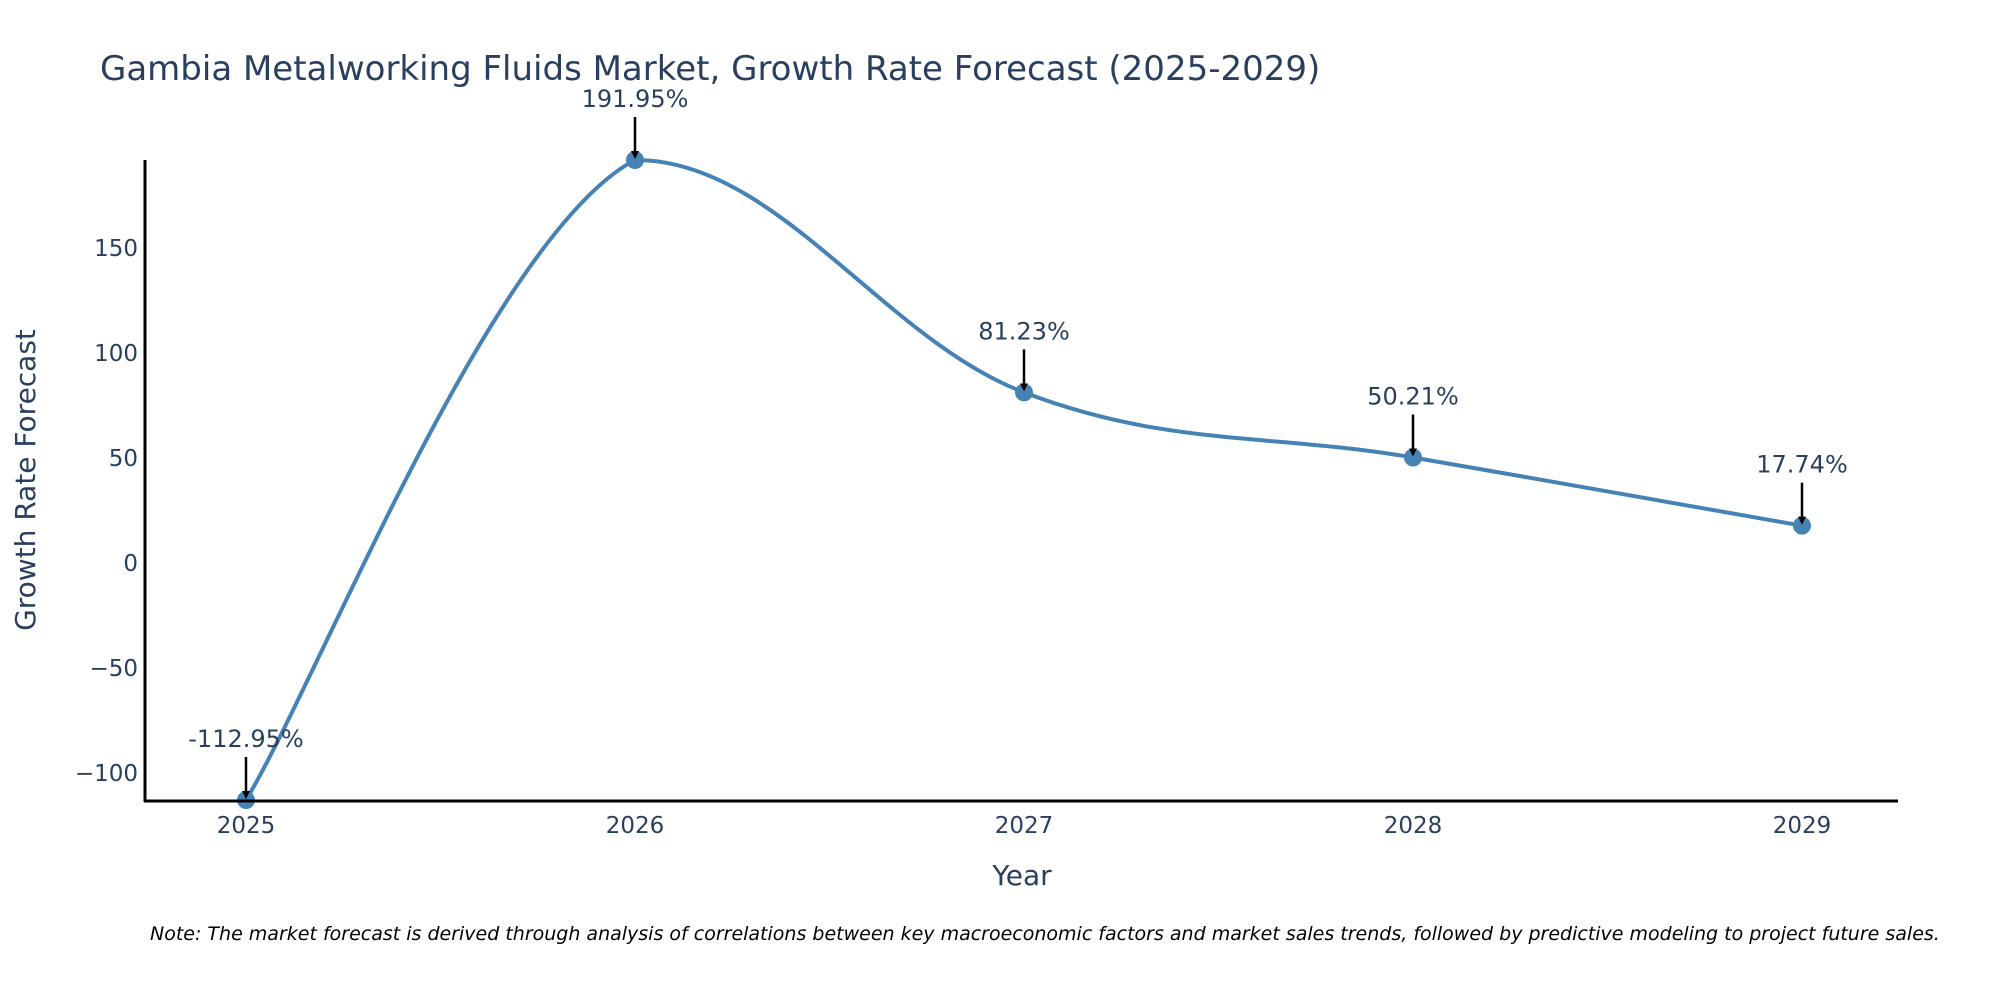 The image size is (2000, 1000). I want to click on y-tick-labels: −100 −50 0 50 100 150, so click(106, 511).